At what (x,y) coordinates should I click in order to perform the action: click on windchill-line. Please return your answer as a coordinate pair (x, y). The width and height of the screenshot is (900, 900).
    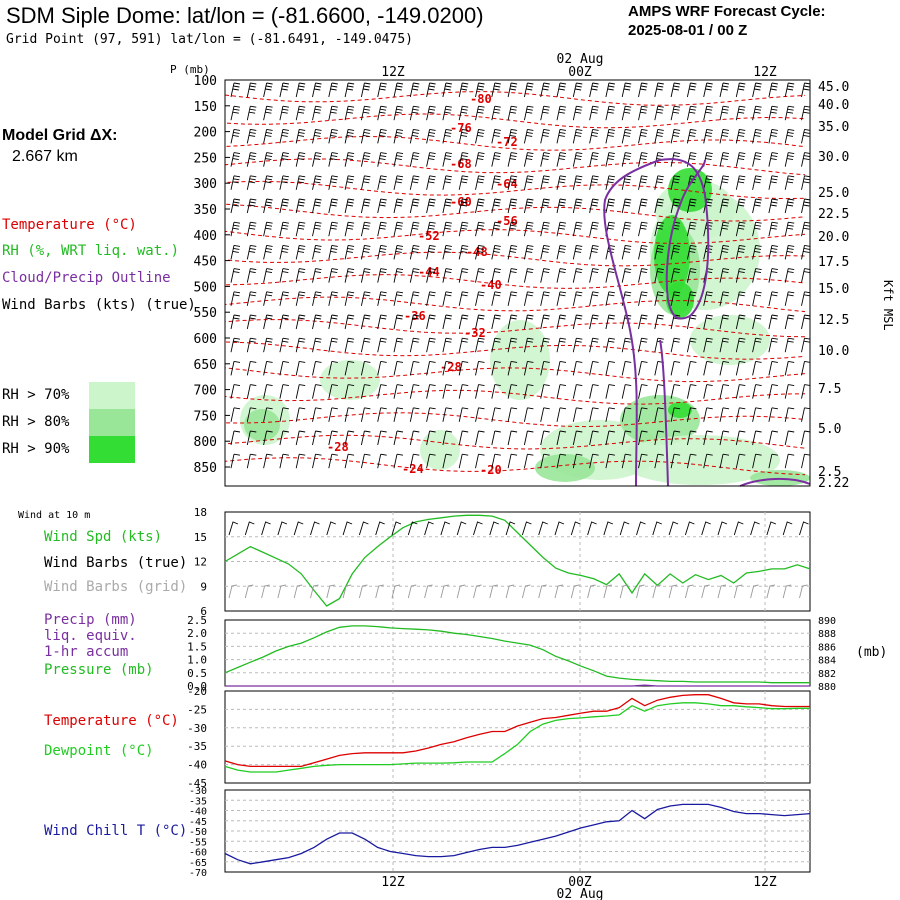
    Looking at the image, I should click on (517, 834).